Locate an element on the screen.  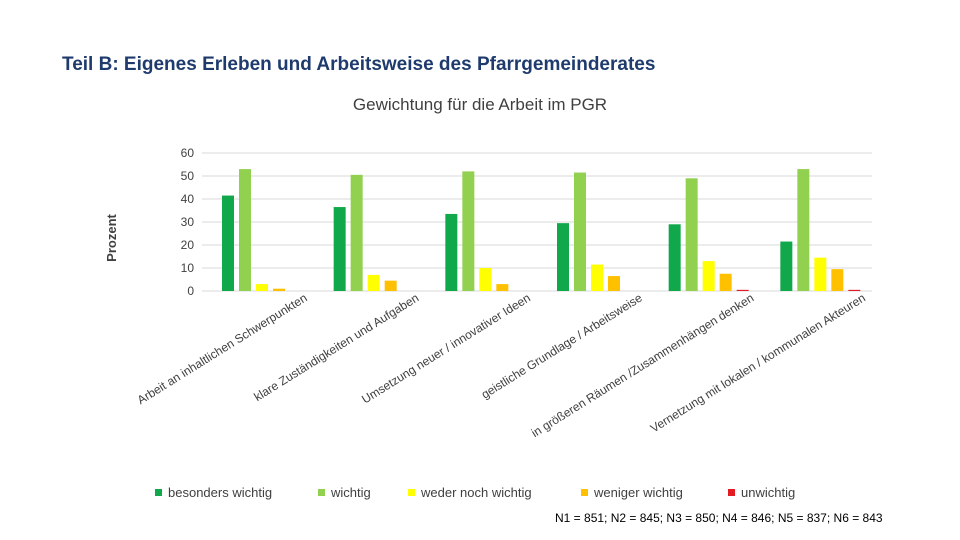
y-tick-label: 50 is located at coordinates (188, 176).